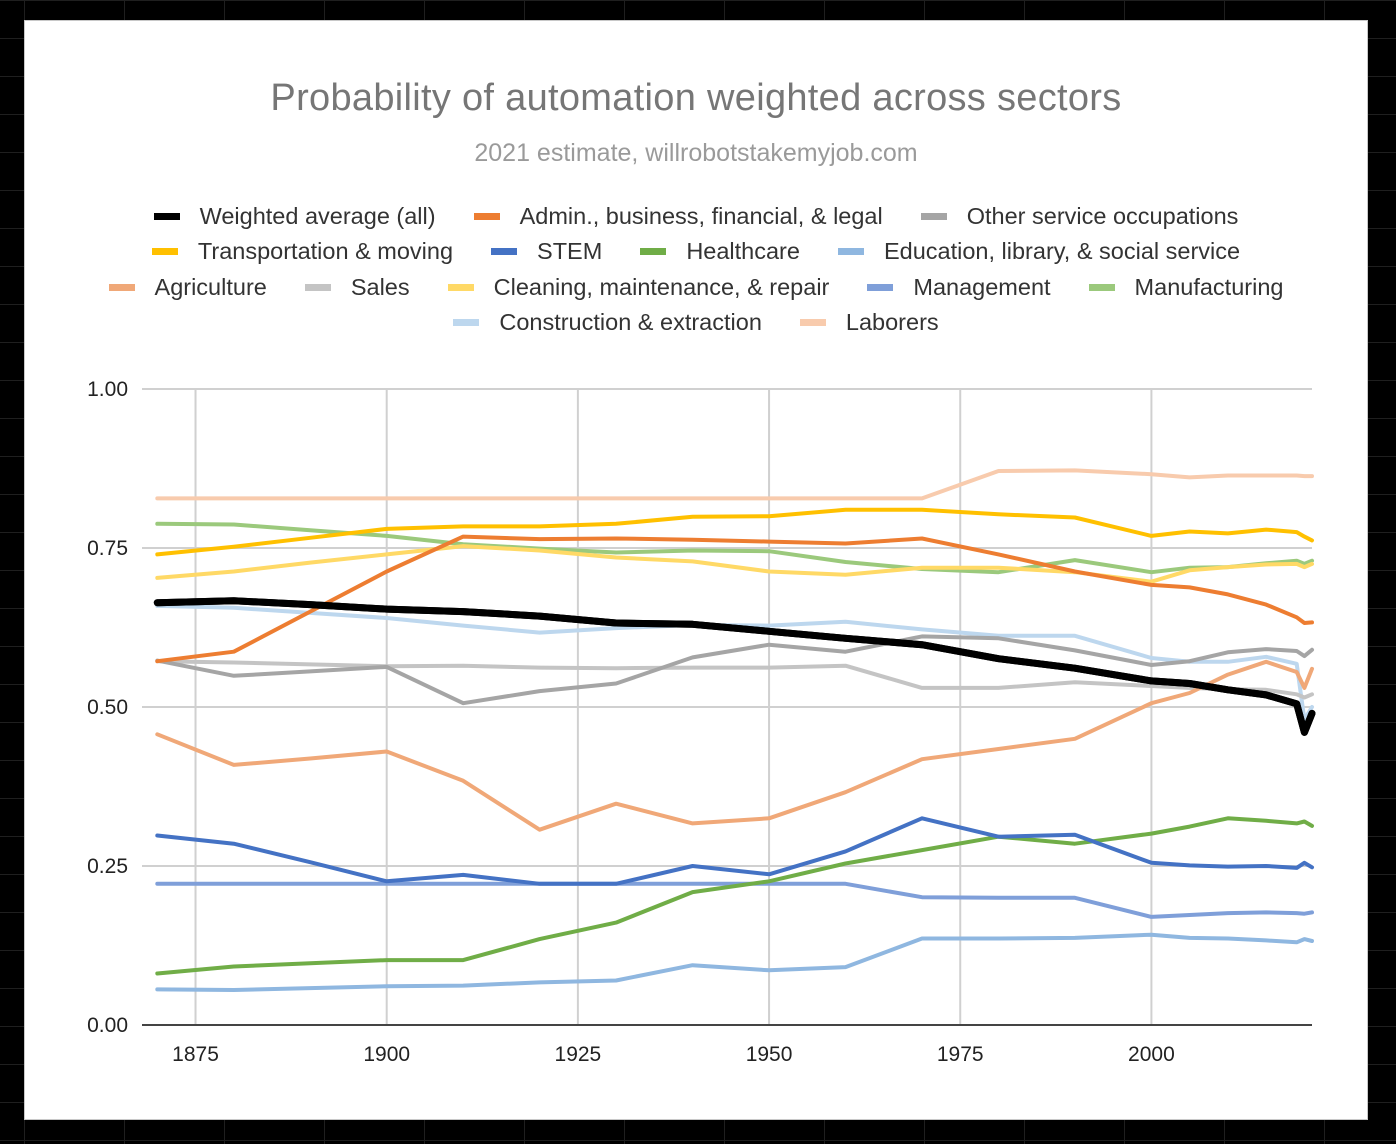 The height and width of the screenshot is (1144, 1396). Describe the element at coordinates (107, 548) in the screenshot. I see `y-tick-label: 0.75` at that location.